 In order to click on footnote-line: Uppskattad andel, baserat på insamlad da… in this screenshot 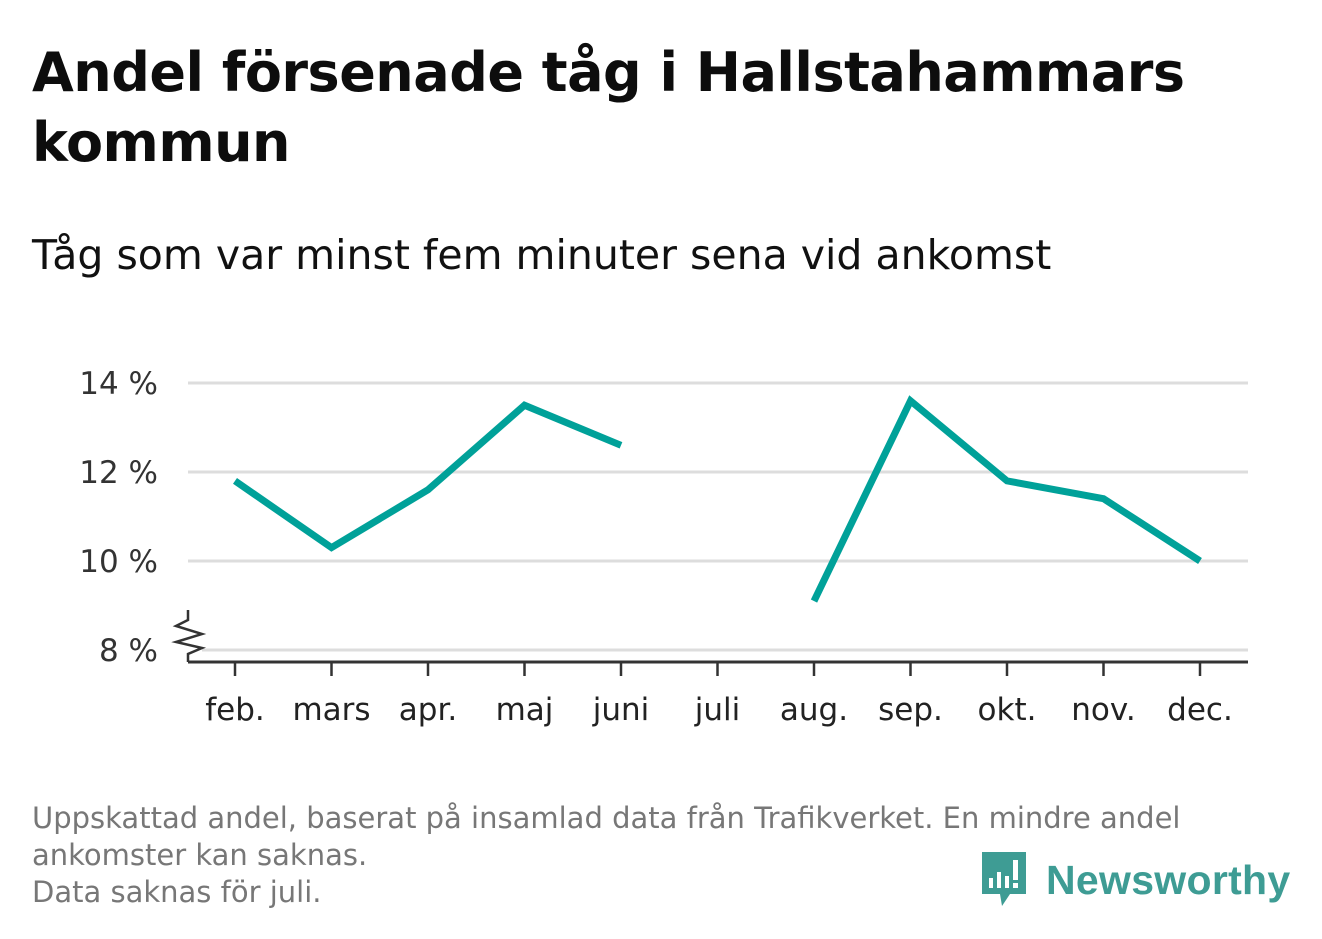, I will do `click(606, 818)`.